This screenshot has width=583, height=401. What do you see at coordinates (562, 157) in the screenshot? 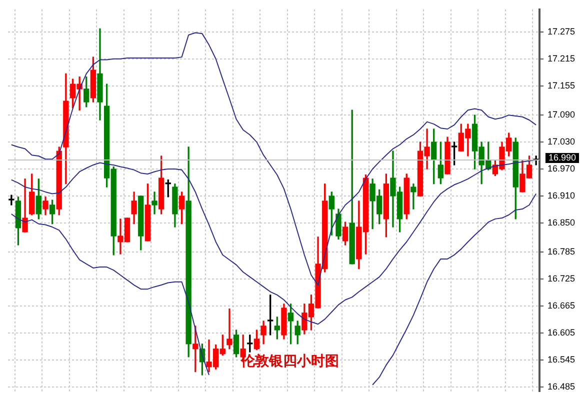
I see `ref-line-label: 16.990` at bounding box center [562, 157].